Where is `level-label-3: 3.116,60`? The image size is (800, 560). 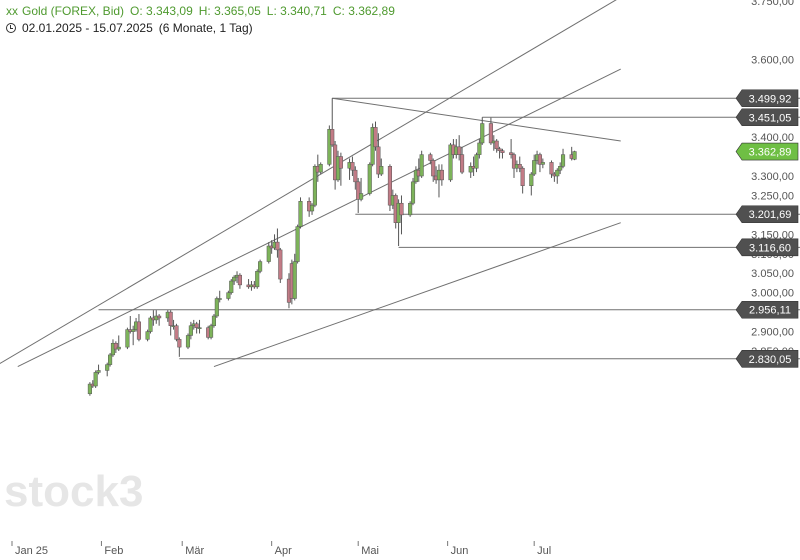 level-label-3: 3.116,60 is located at coordinates (767, 247).